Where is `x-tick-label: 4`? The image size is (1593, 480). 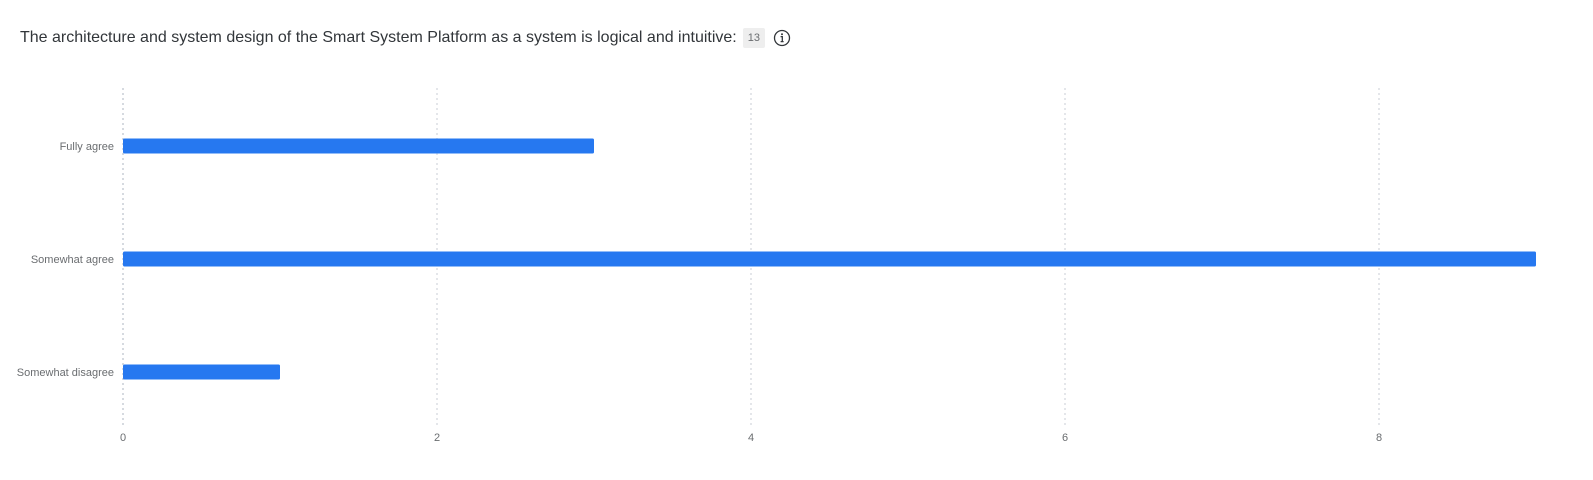 x-tick-label: 4 is located at coordinates (751, 438).